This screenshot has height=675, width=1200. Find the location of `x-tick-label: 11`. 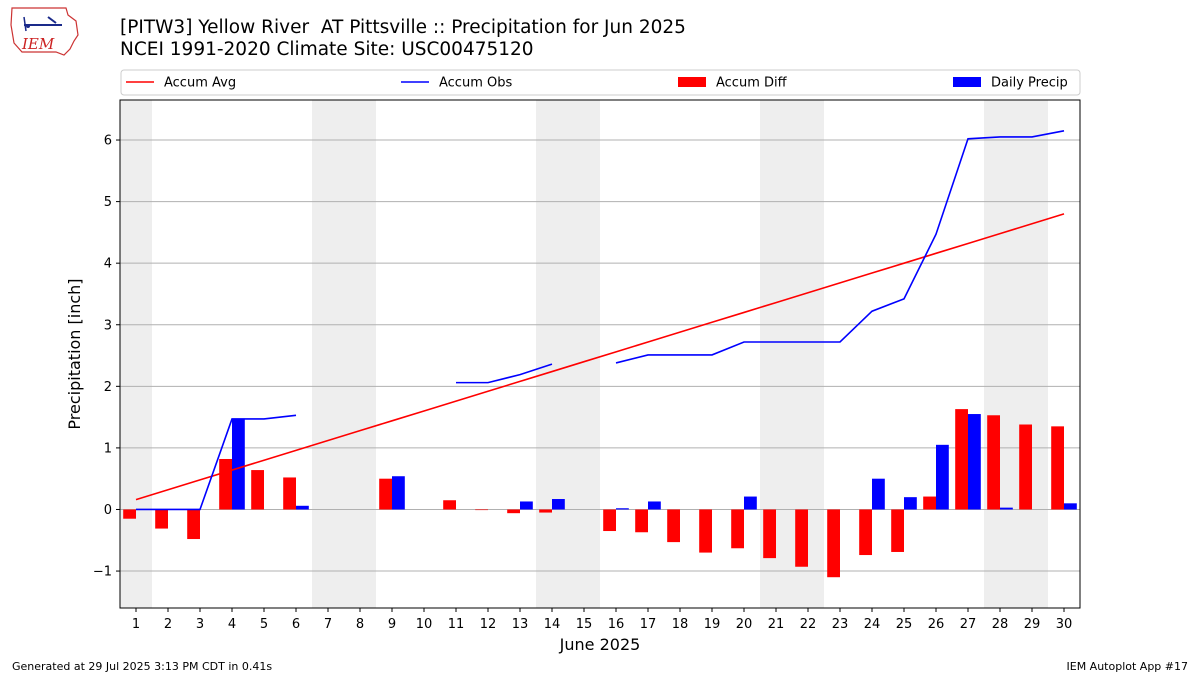

x-tick-label: 11 is located at coordinates (456, 624).